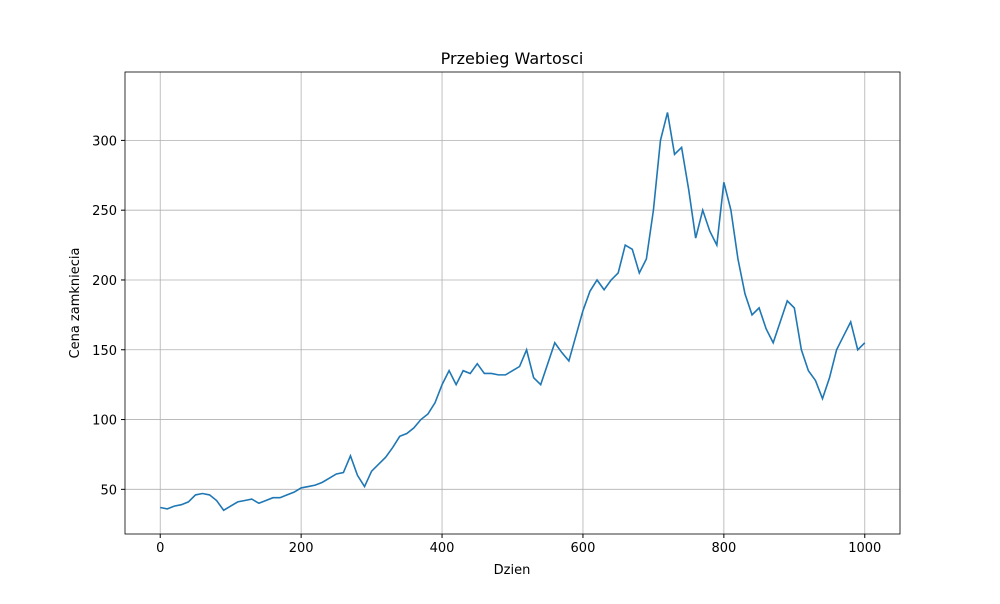  I want to click on x-tick-label: 400, so click(442, 548).